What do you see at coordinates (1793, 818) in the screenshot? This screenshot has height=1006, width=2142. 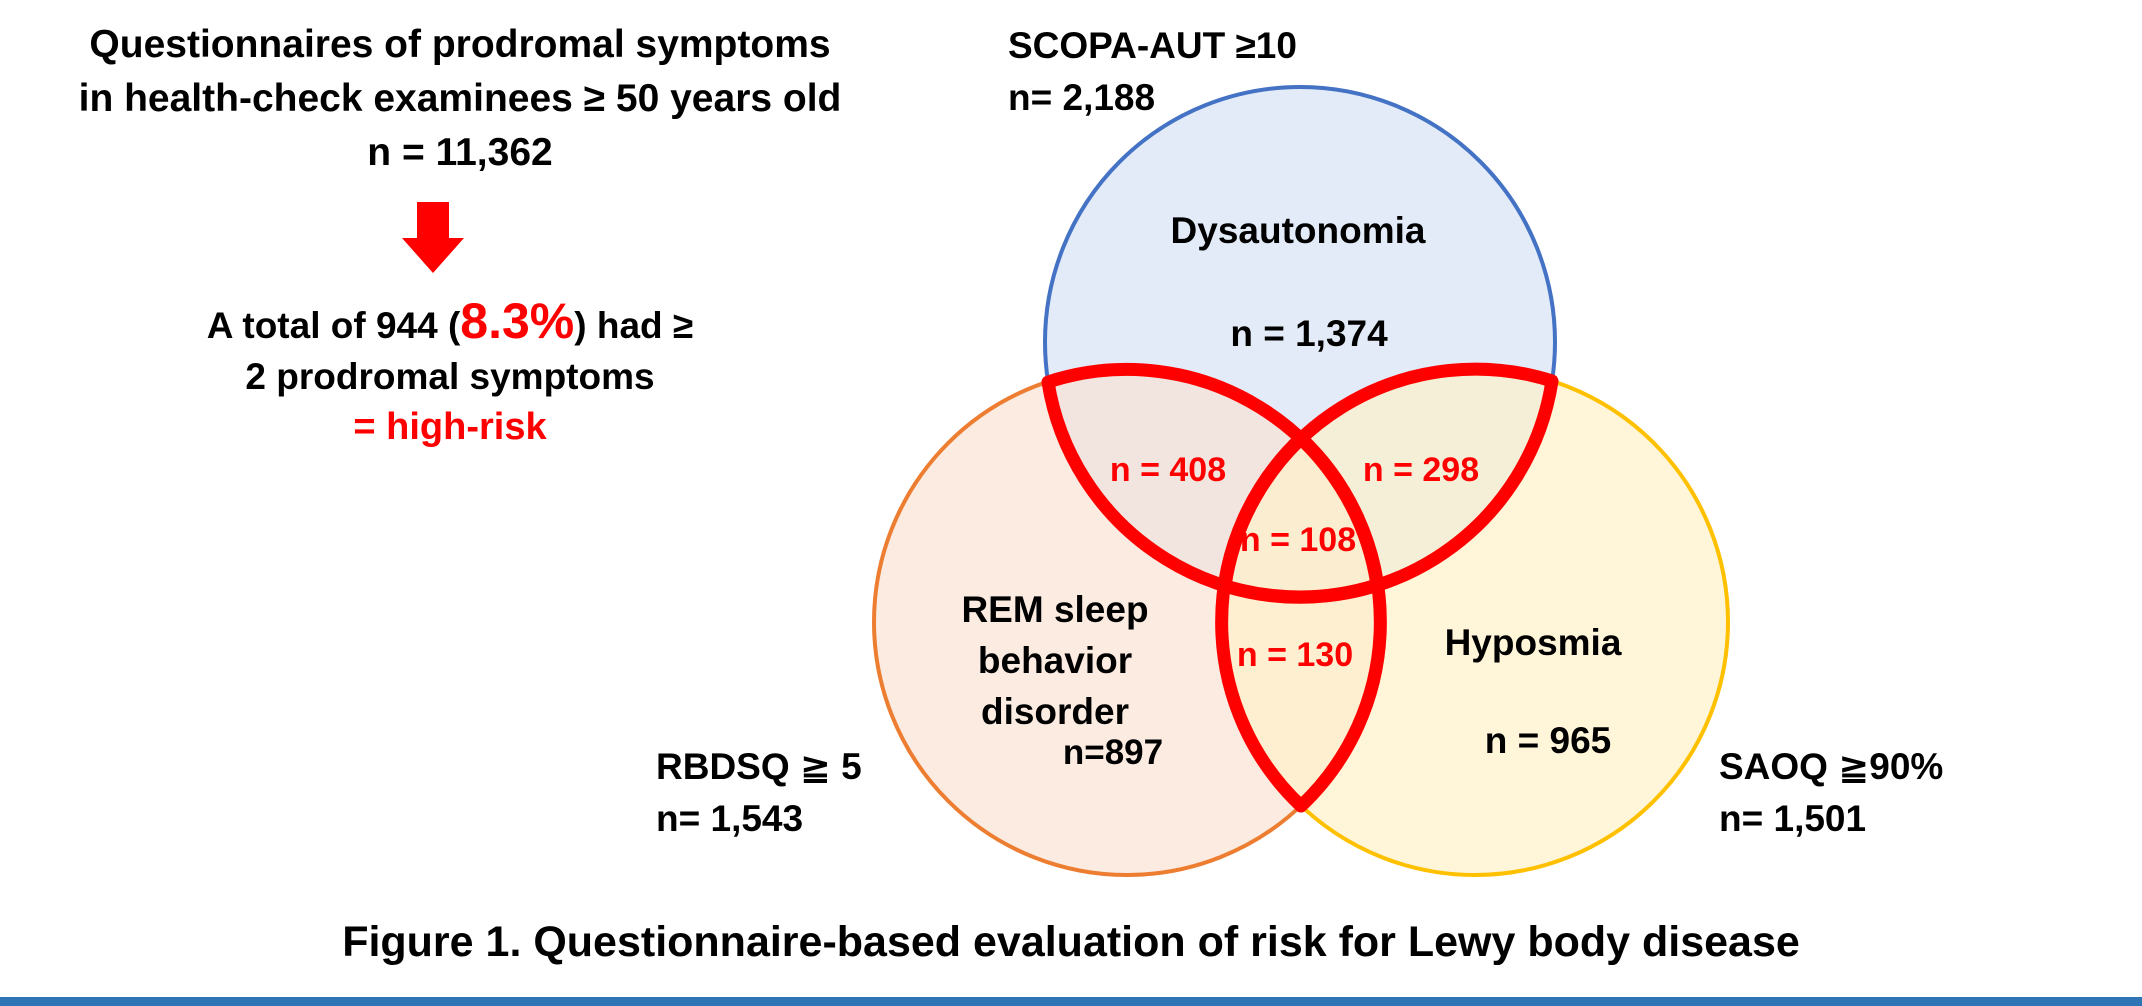 I see `saoq-n: n= 1,501` at bounding box center [1793, 818].